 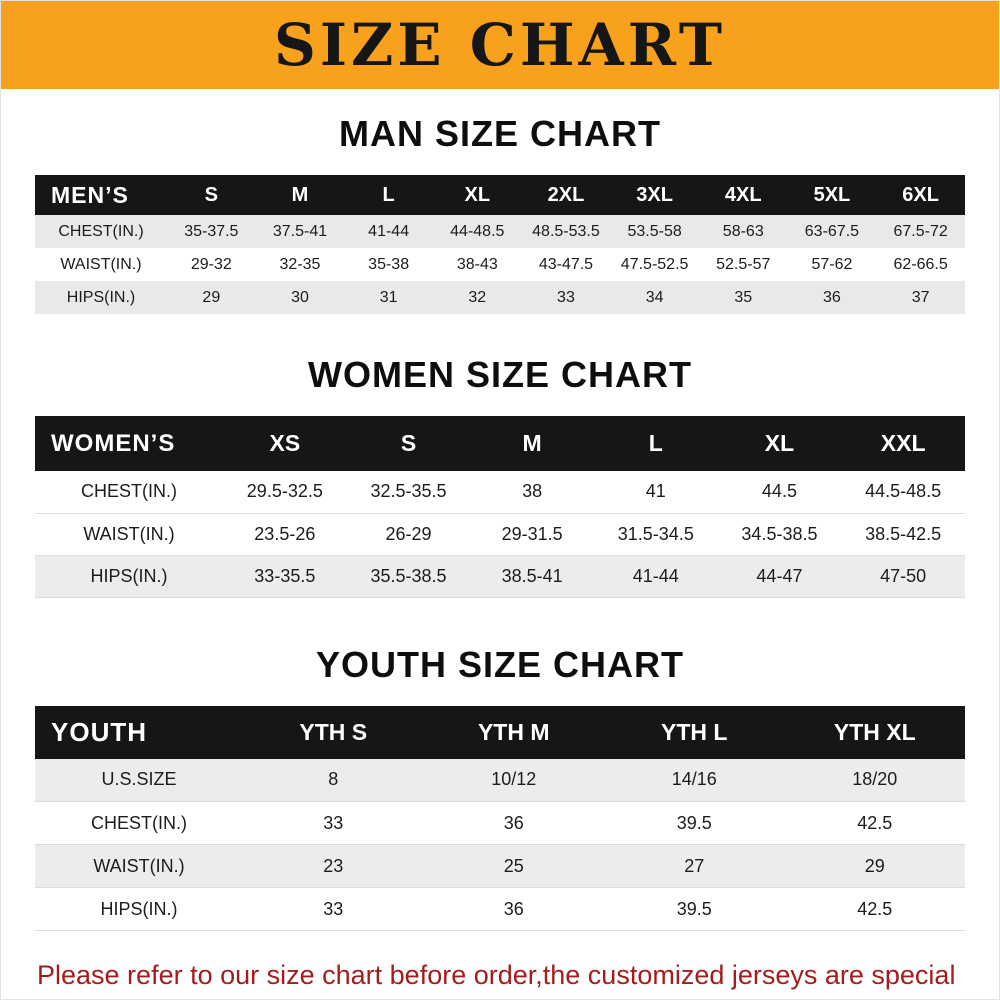 I want to click on table-row: CHEST(IN.) 33 36 39.5 42.5, so click(x=500, y=823).